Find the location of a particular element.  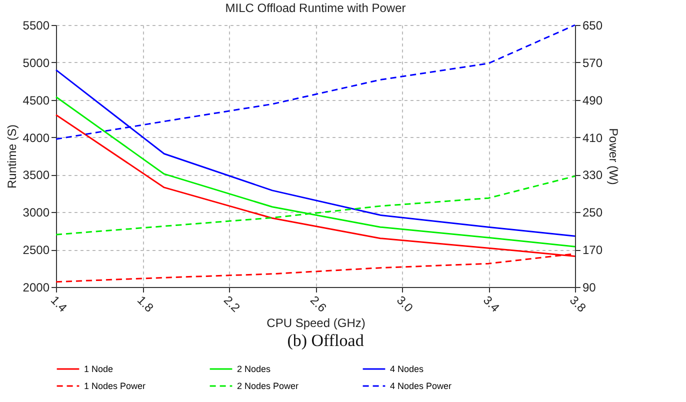

y2-tick-label: 250 is located at coordinates (592, 213).